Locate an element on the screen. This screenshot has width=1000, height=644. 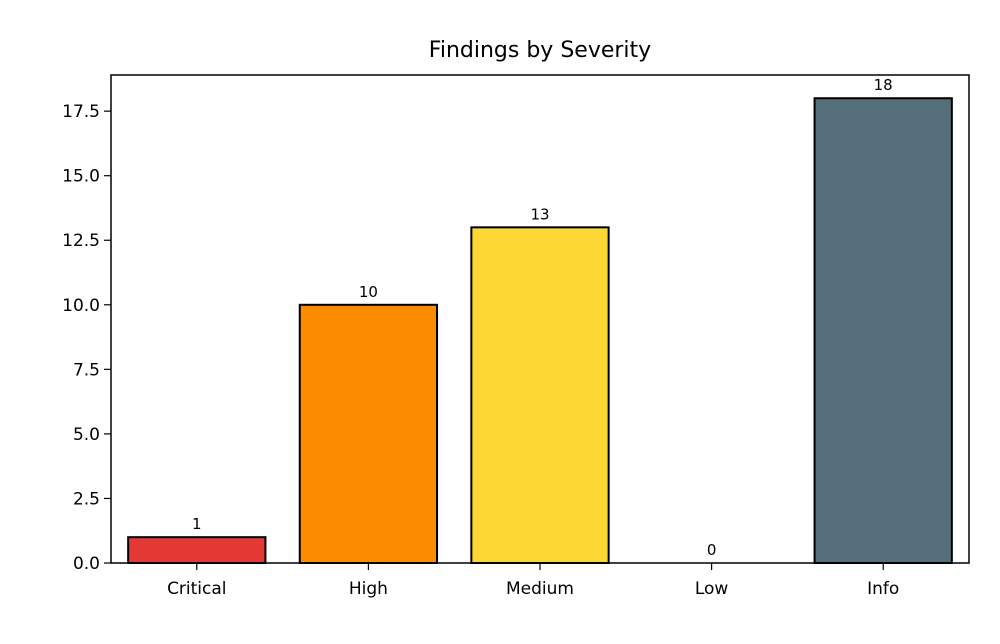
bar-medium is located at coordinates (540, 395).